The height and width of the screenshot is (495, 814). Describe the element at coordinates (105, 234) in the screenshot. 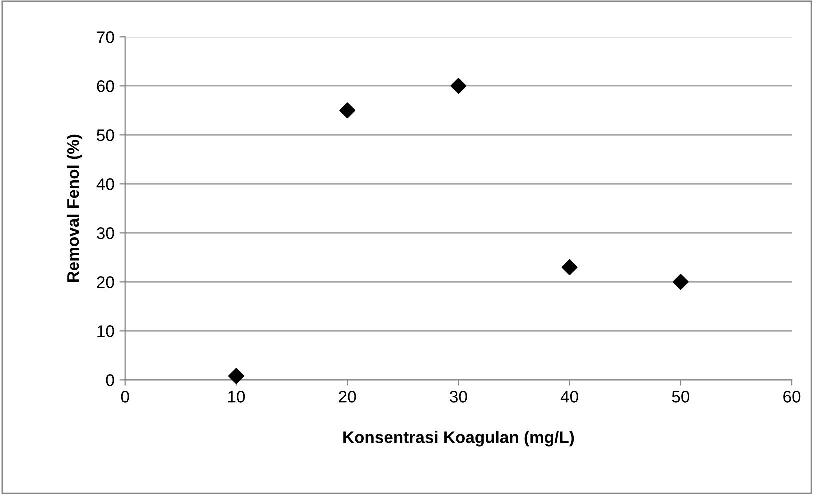

I see `y-tick-label: 30` at that location.